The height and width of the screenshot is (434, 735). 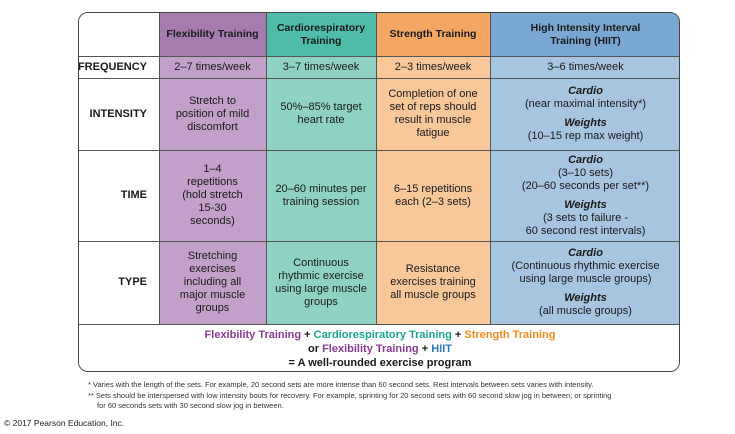 I want to click on type-hiit-weights-text: (all muscle groups), so click(x=585, y=311).